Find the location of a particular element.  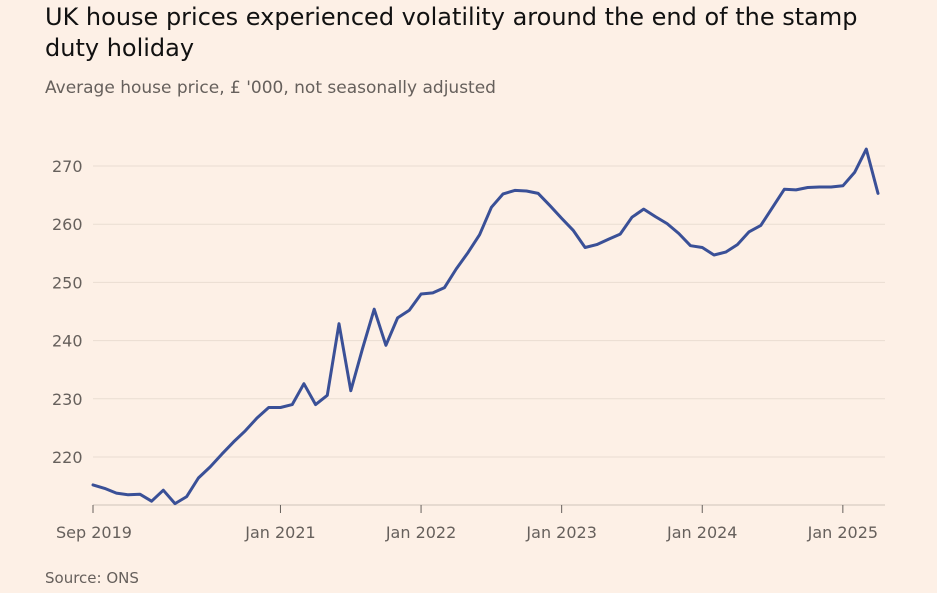

y-axis-ticks: 220 230 240 250 260 270 is located at coordinates (67, 312).